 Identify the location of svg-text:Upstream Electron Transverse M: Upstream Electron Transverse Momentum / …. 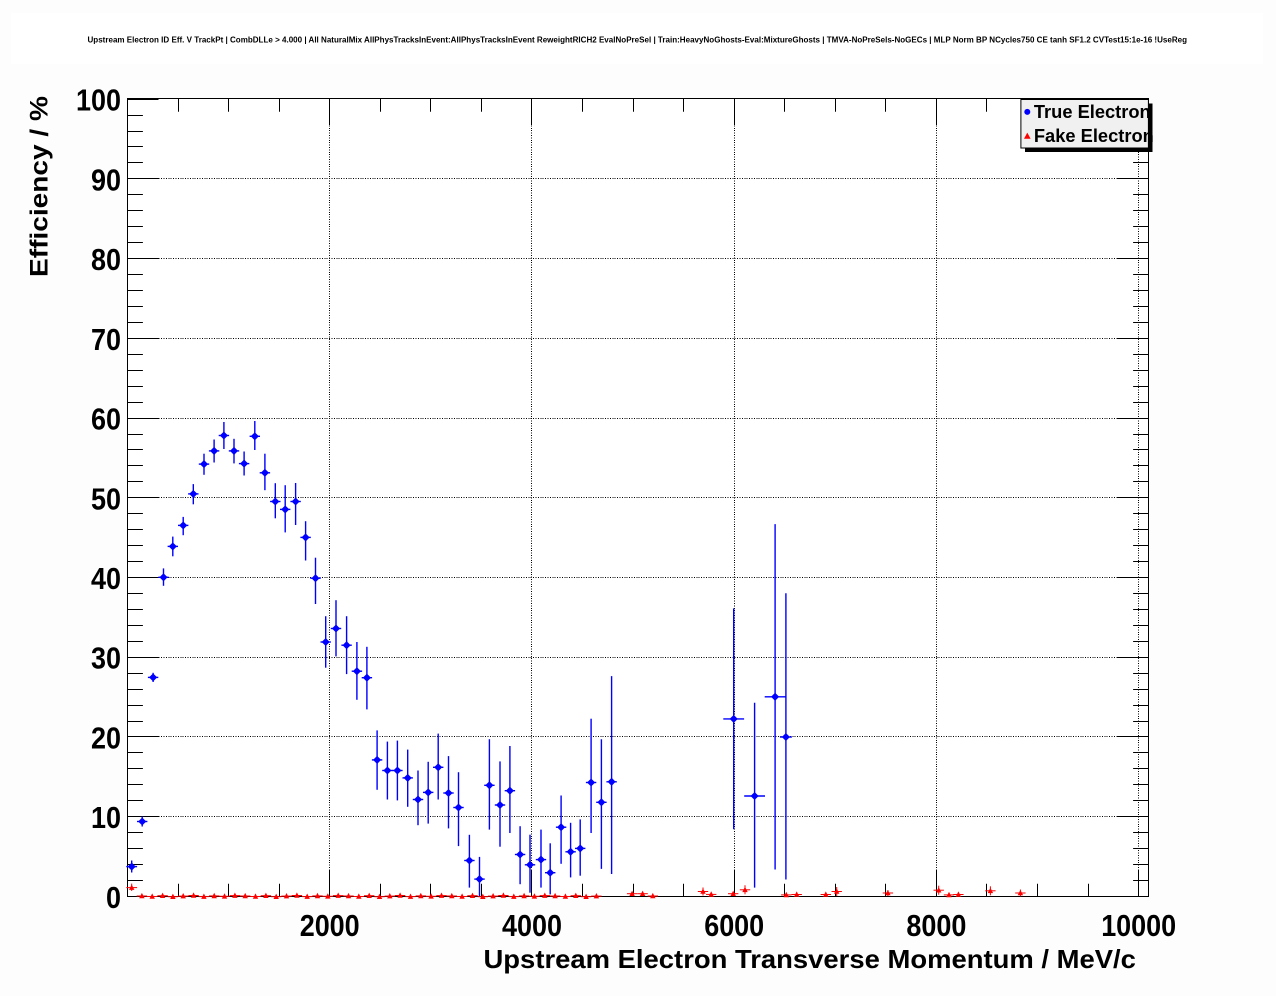
(810, 959).